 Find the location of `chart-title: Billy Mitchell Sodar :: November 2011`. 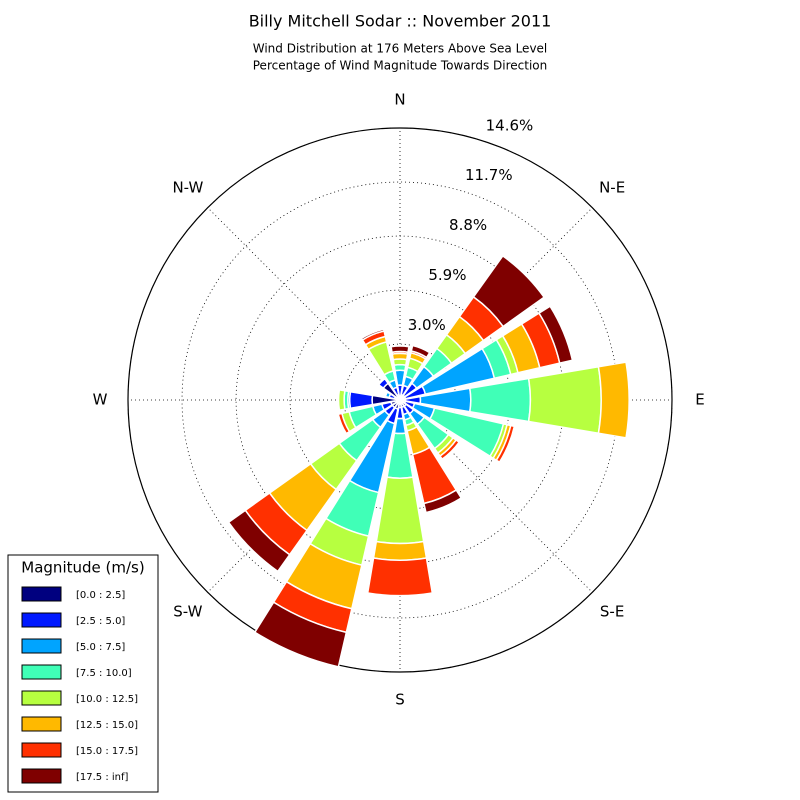

chart-title: Billy Mitchell Sodar :: November 2011 is located at coordinates (400, 21).